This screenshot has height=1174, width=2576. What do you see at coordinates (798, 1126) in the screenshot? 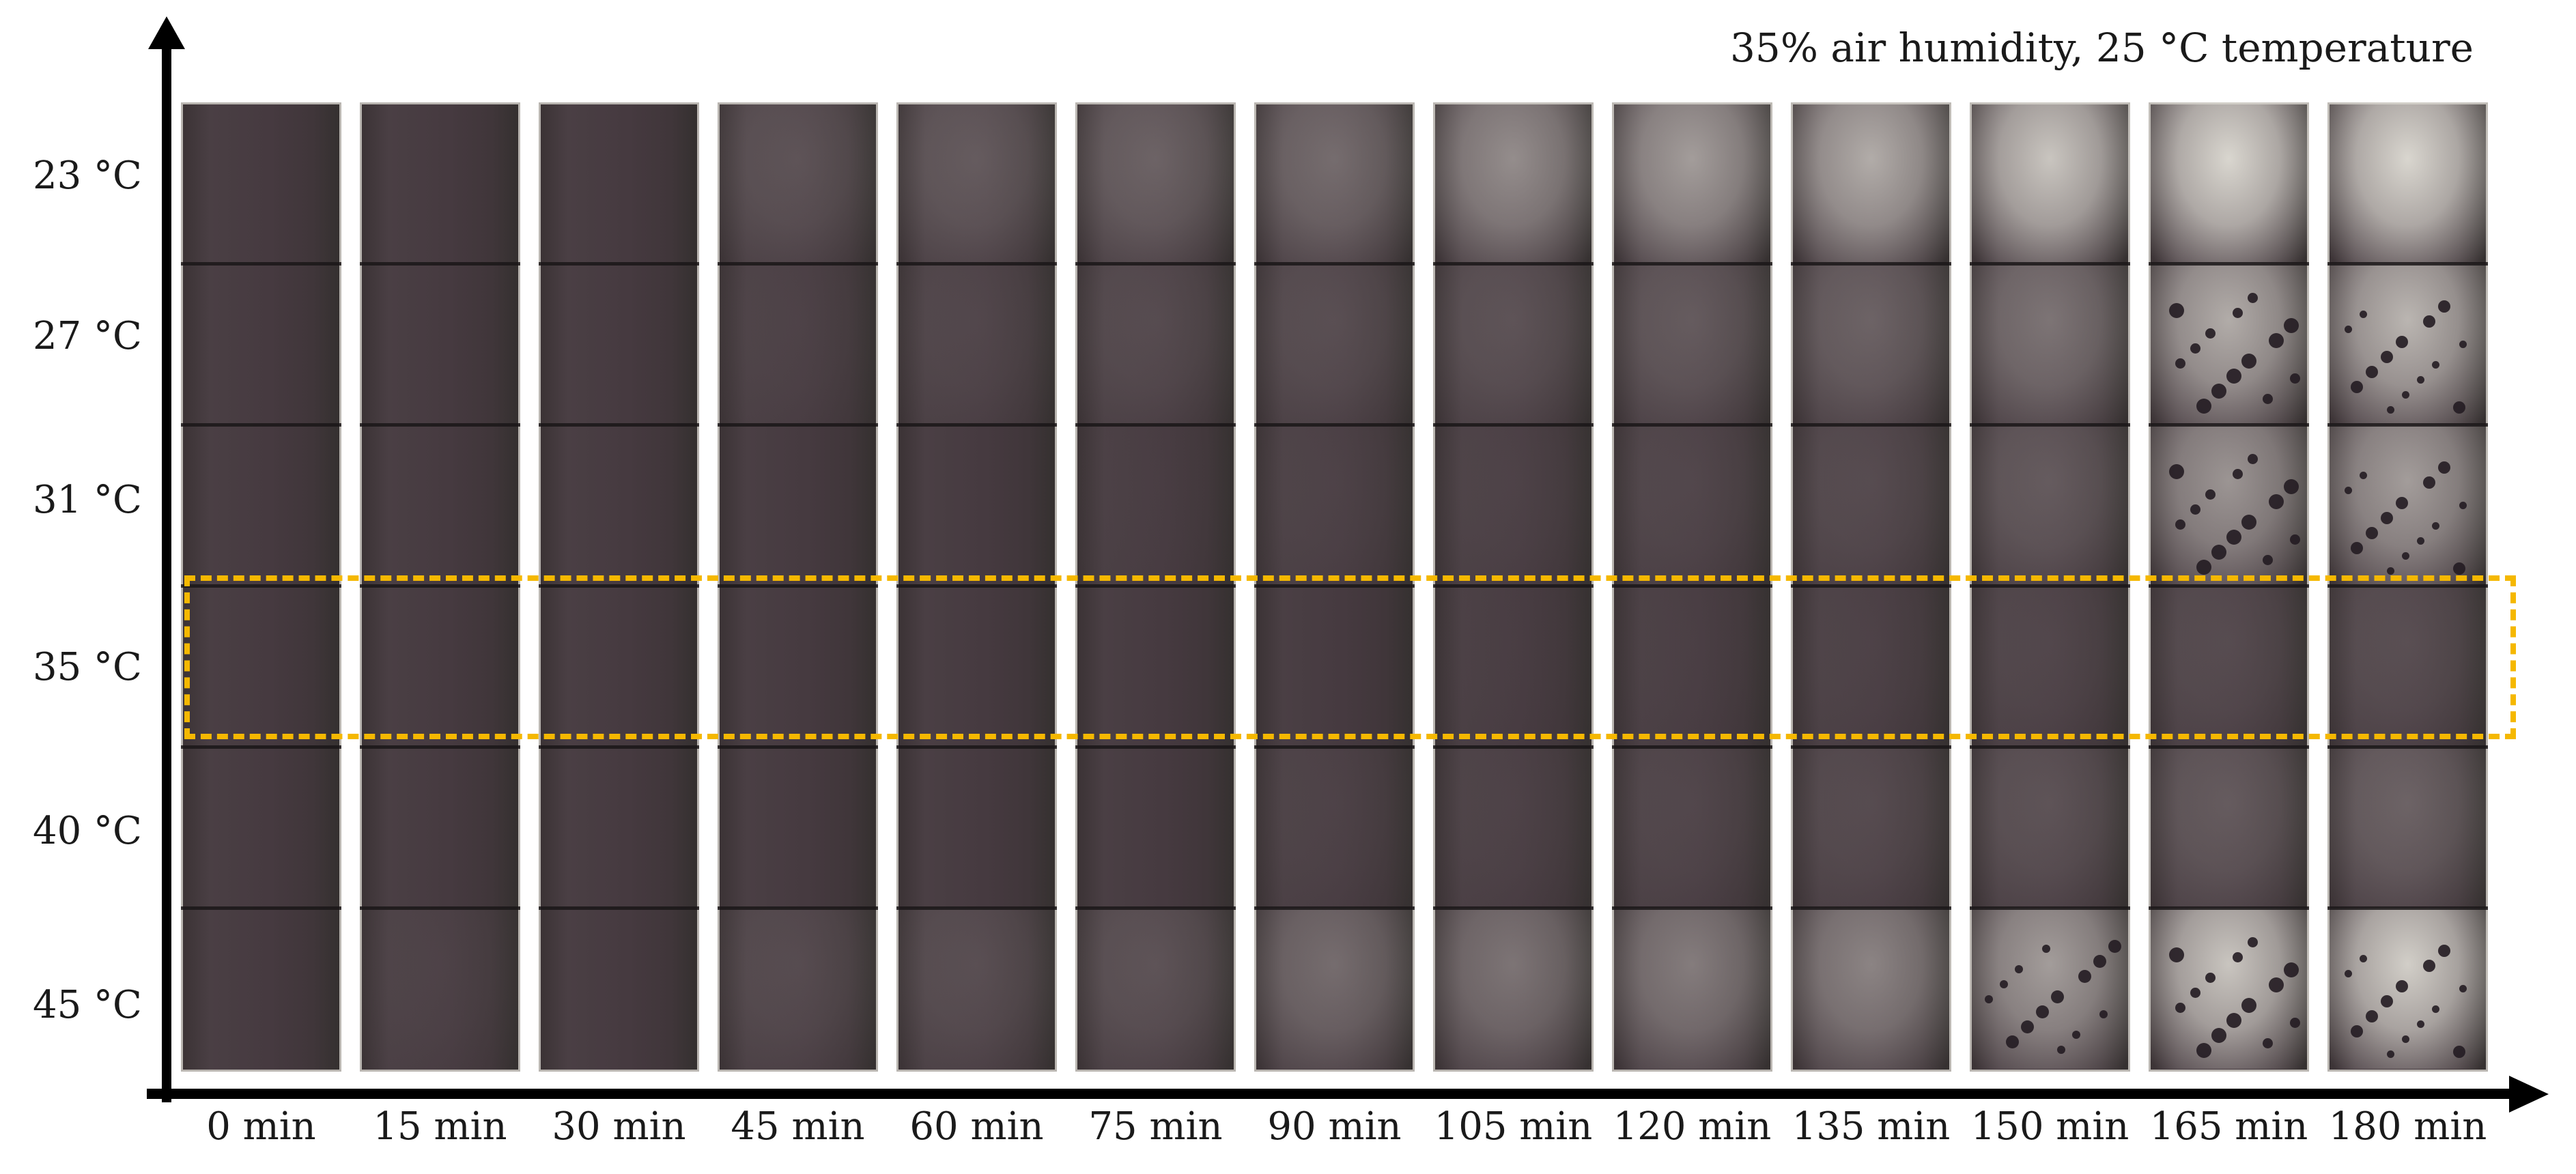
I see `col-label-45-min: 45 min` at bounding box center [798, 1126].